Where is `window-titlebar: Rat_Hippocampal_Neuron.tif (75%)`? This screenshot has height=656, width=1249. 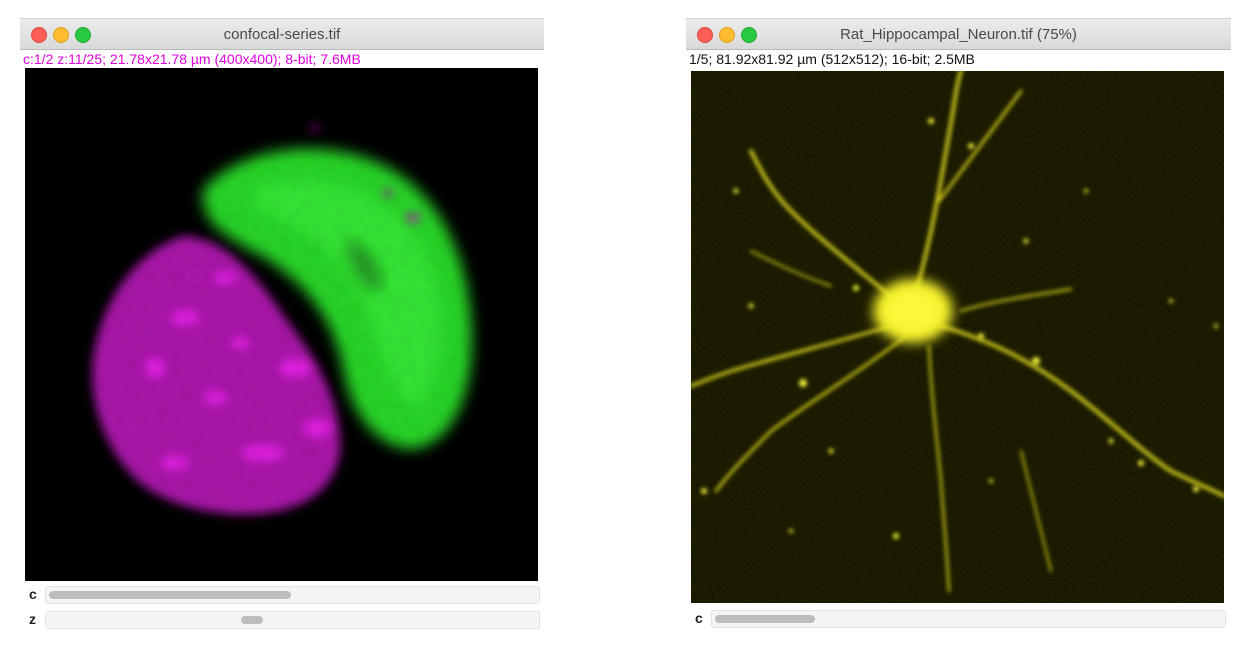
window-titlebar: Rat_Hippocampal_Neuron.tif (75%) is located at coordinates (958, 34).